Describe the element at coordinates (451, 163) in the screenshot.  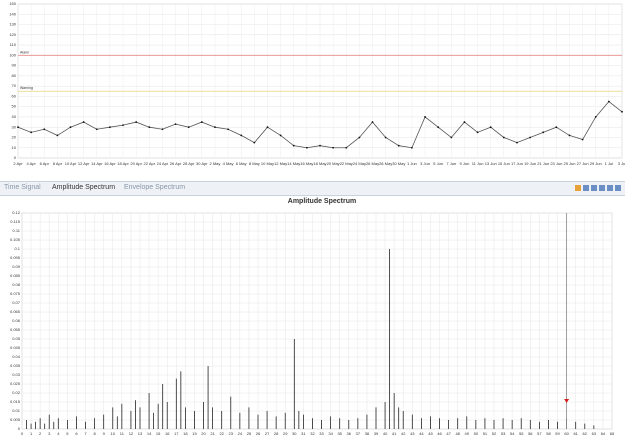
I see `x-tick-label: 7 Jun` at that location.